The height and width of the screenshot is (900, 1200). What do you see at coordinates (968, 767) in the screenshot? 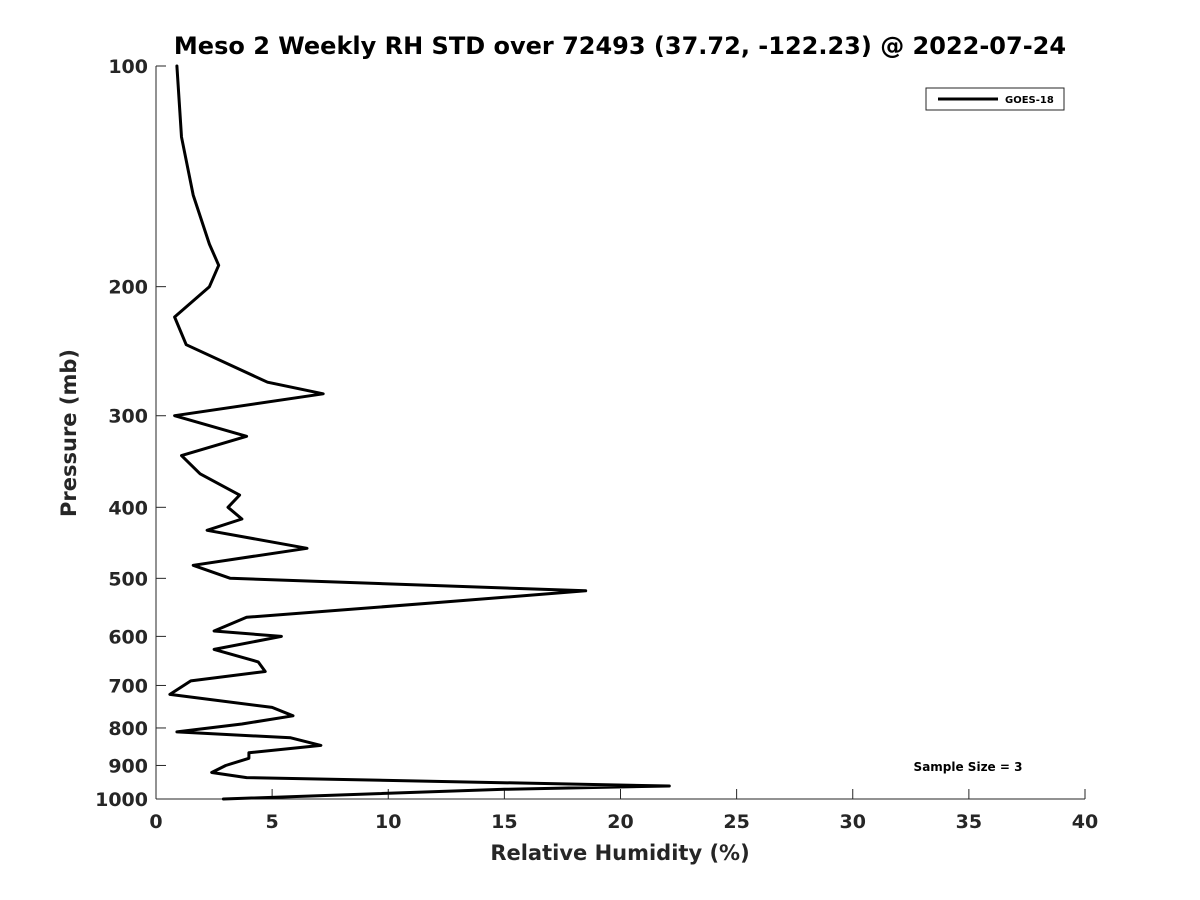
I see `sample-size-annotation: Sample Size = 3` at bounding box center [968, 767].